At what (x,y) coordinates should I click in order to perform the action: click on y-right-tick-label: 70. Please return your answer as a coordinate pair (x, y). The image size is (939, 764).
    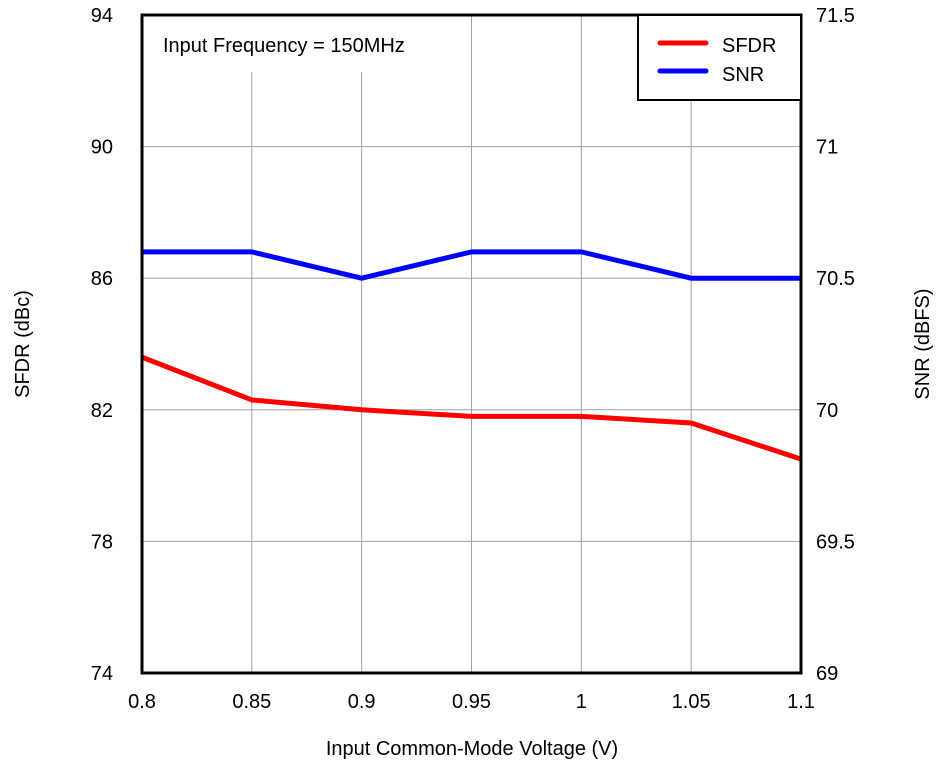
    Looking at the image, I should click on (827, 411).